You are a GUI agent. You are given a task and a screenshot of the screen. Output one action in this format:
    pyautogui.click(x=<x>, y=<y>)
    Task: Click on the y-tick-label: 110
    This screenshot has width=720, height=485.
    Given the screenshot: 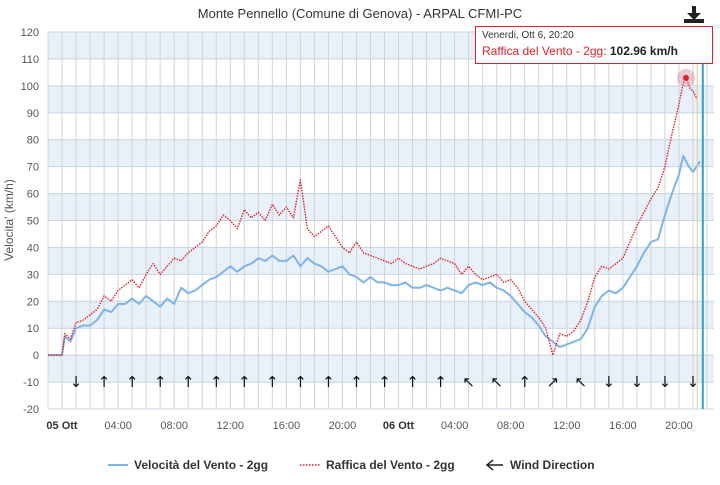 What is the action you would take?
    pyautogui.click(x=30, y=60)
    